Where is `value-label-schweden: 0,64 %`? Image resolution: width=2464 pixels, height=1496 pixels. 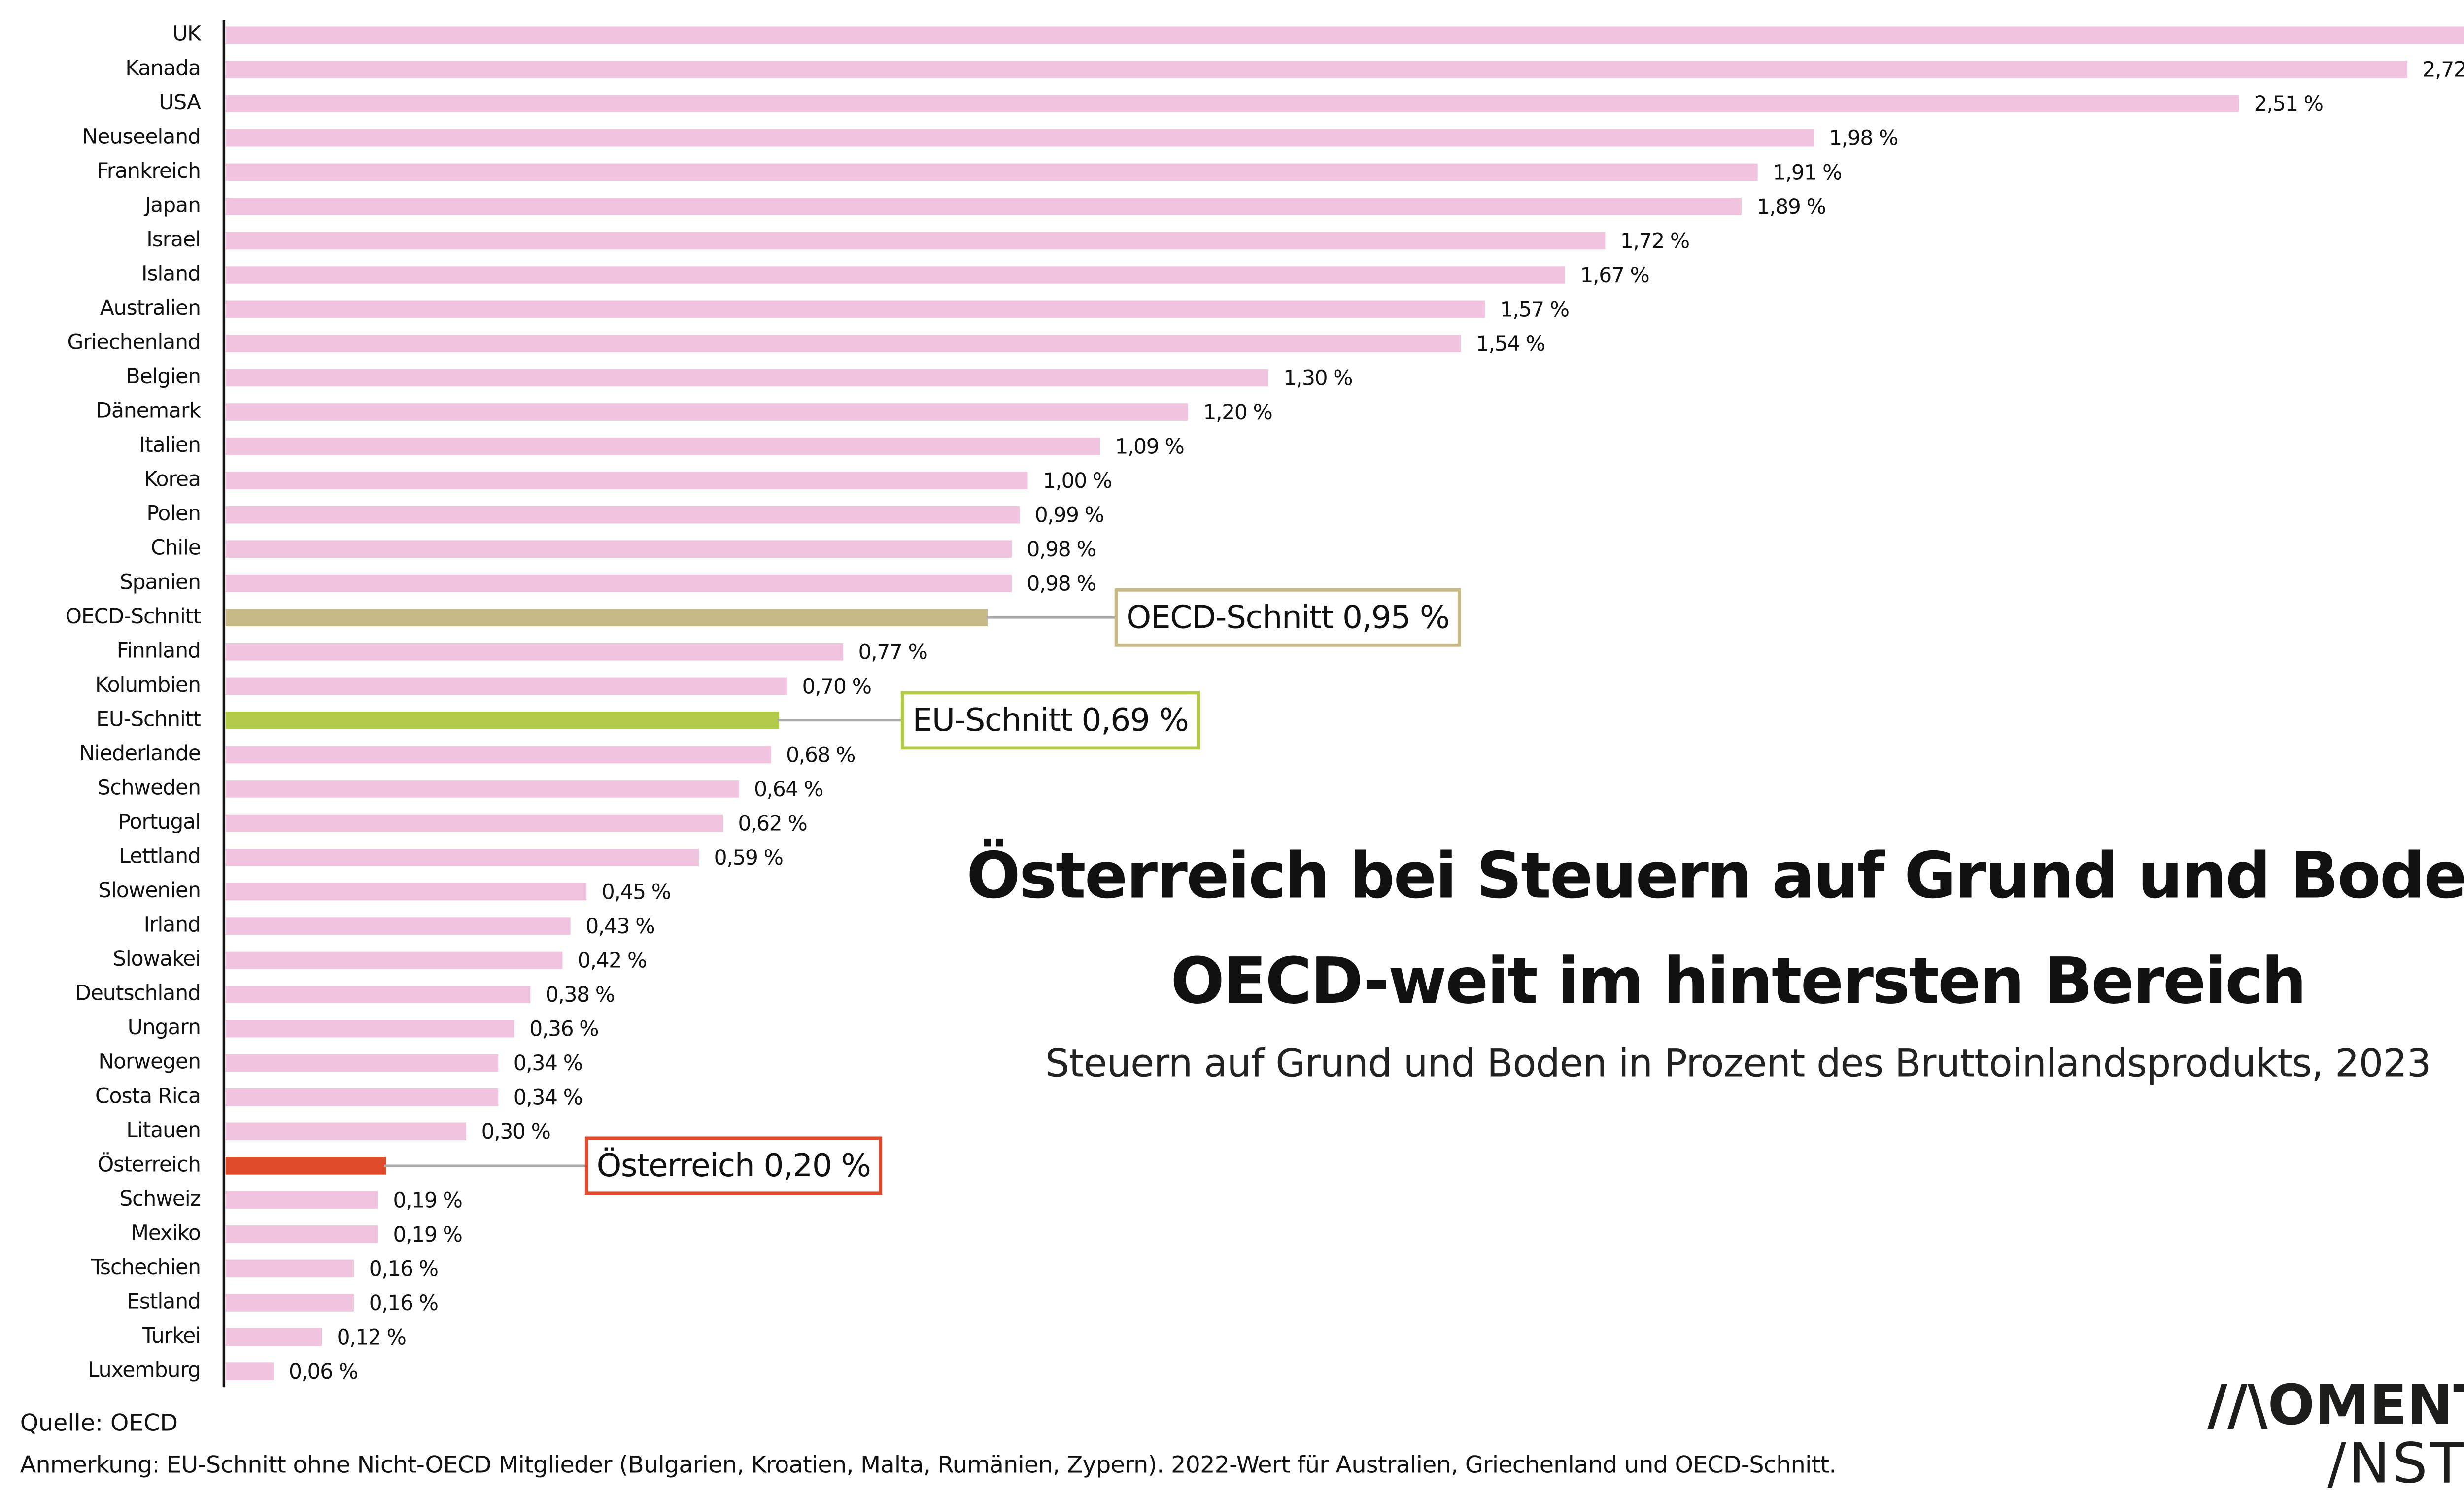
value-label-schweden: 0,64 % is located at coordinates (788, 789).